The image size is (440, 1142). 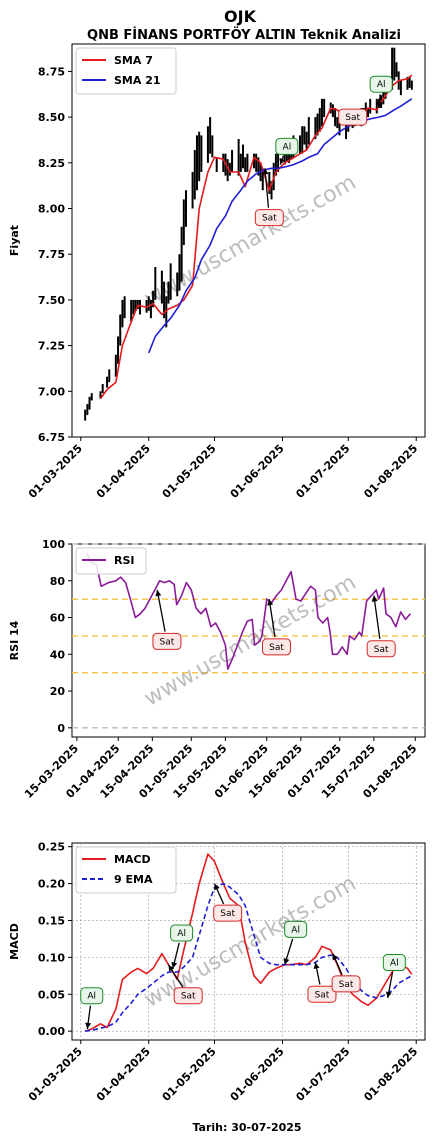 What do you see at coordinates (14, 941) in the screenshot?
I see `y-axis-label: MACD` at bounding box center [14, 941].